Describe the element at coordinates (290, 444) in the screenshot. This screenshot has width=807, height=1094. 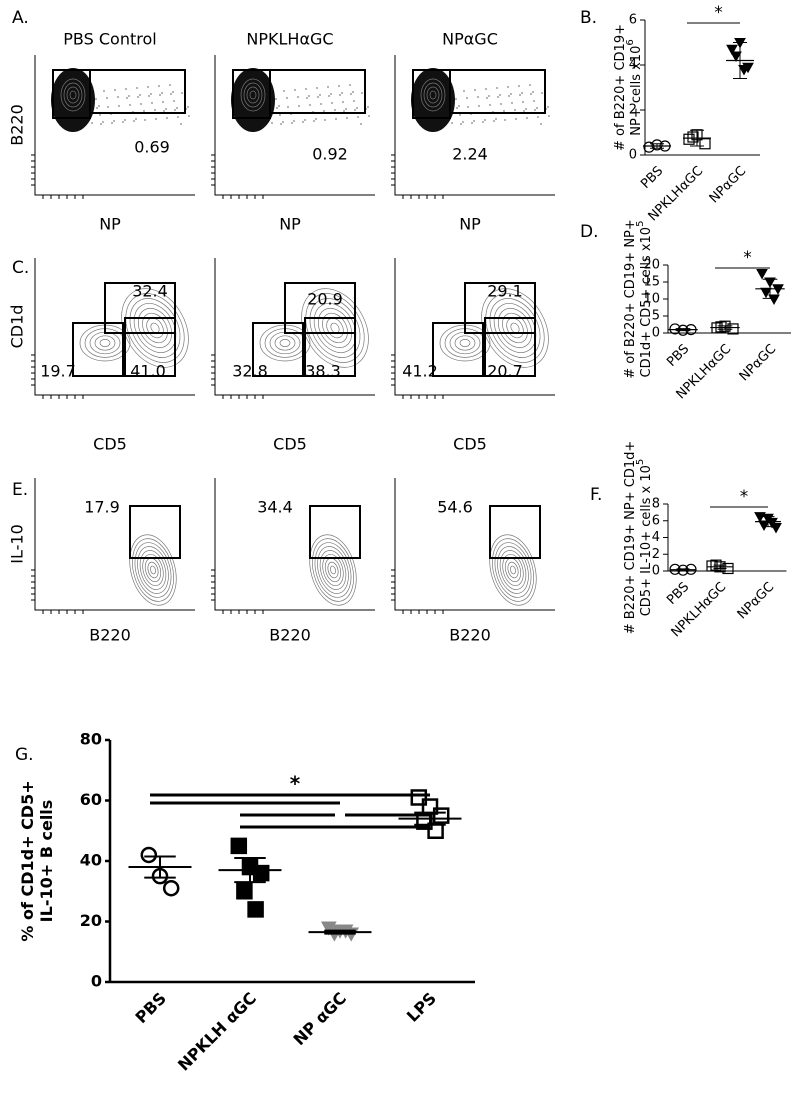
I see `x-axis-label: CD5` at that location.